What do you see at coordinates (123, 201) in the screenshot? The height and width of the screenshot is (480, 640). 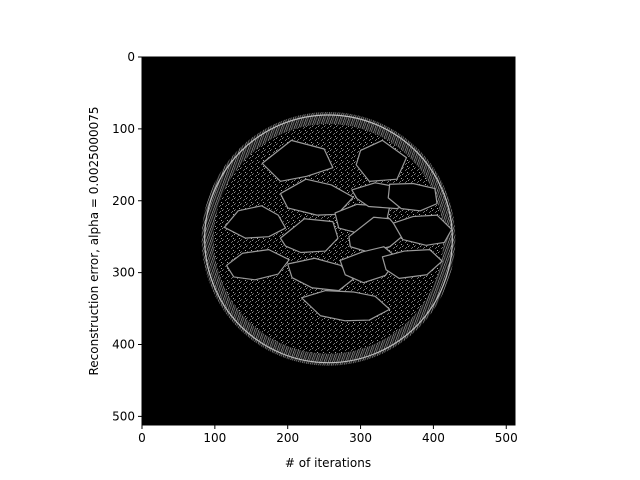 I see `y-tick-label: 200` at bounding box center [123, 201].